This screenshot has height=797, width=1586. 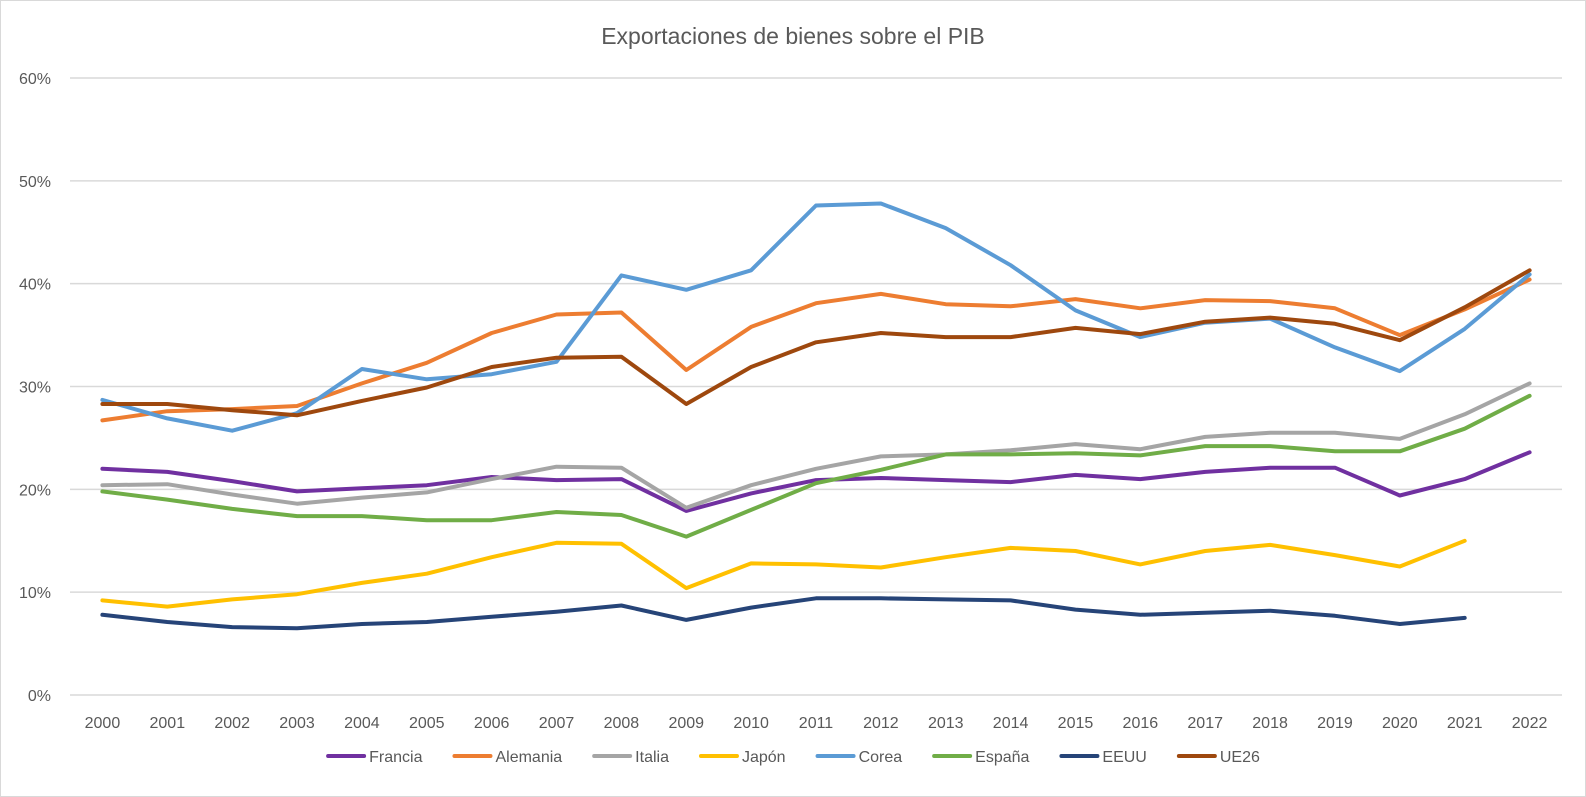 What do you see at coordinates (1530, 723) in the screenshot?
I see `x-tick-label: 2022` at bounding box center [1530, 723].